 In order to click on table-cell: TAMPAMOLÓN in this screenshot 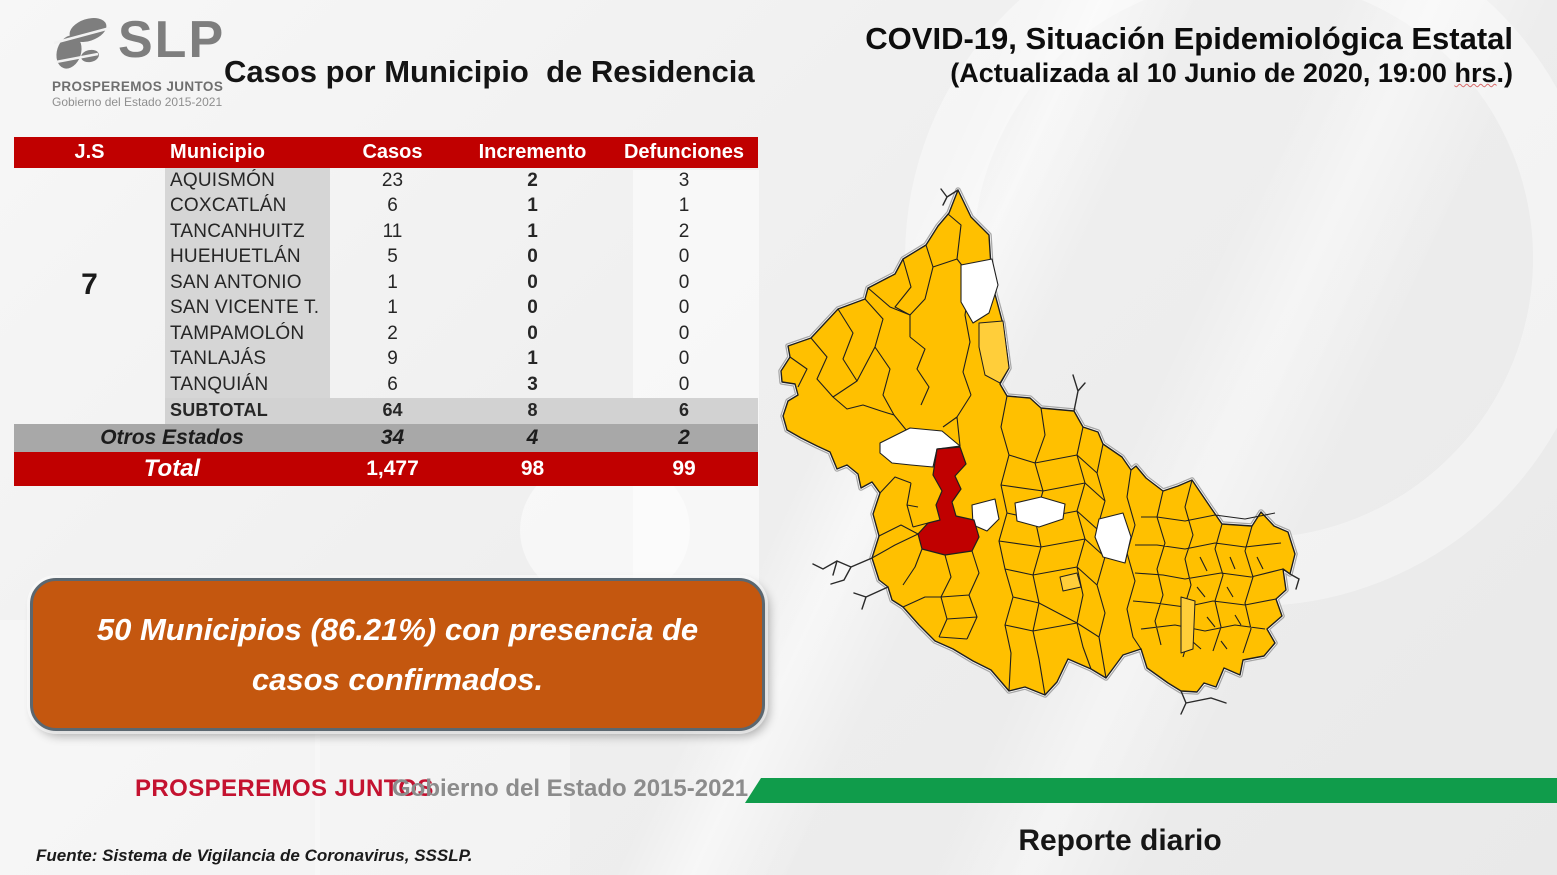, I will do `click(247, 334)`.